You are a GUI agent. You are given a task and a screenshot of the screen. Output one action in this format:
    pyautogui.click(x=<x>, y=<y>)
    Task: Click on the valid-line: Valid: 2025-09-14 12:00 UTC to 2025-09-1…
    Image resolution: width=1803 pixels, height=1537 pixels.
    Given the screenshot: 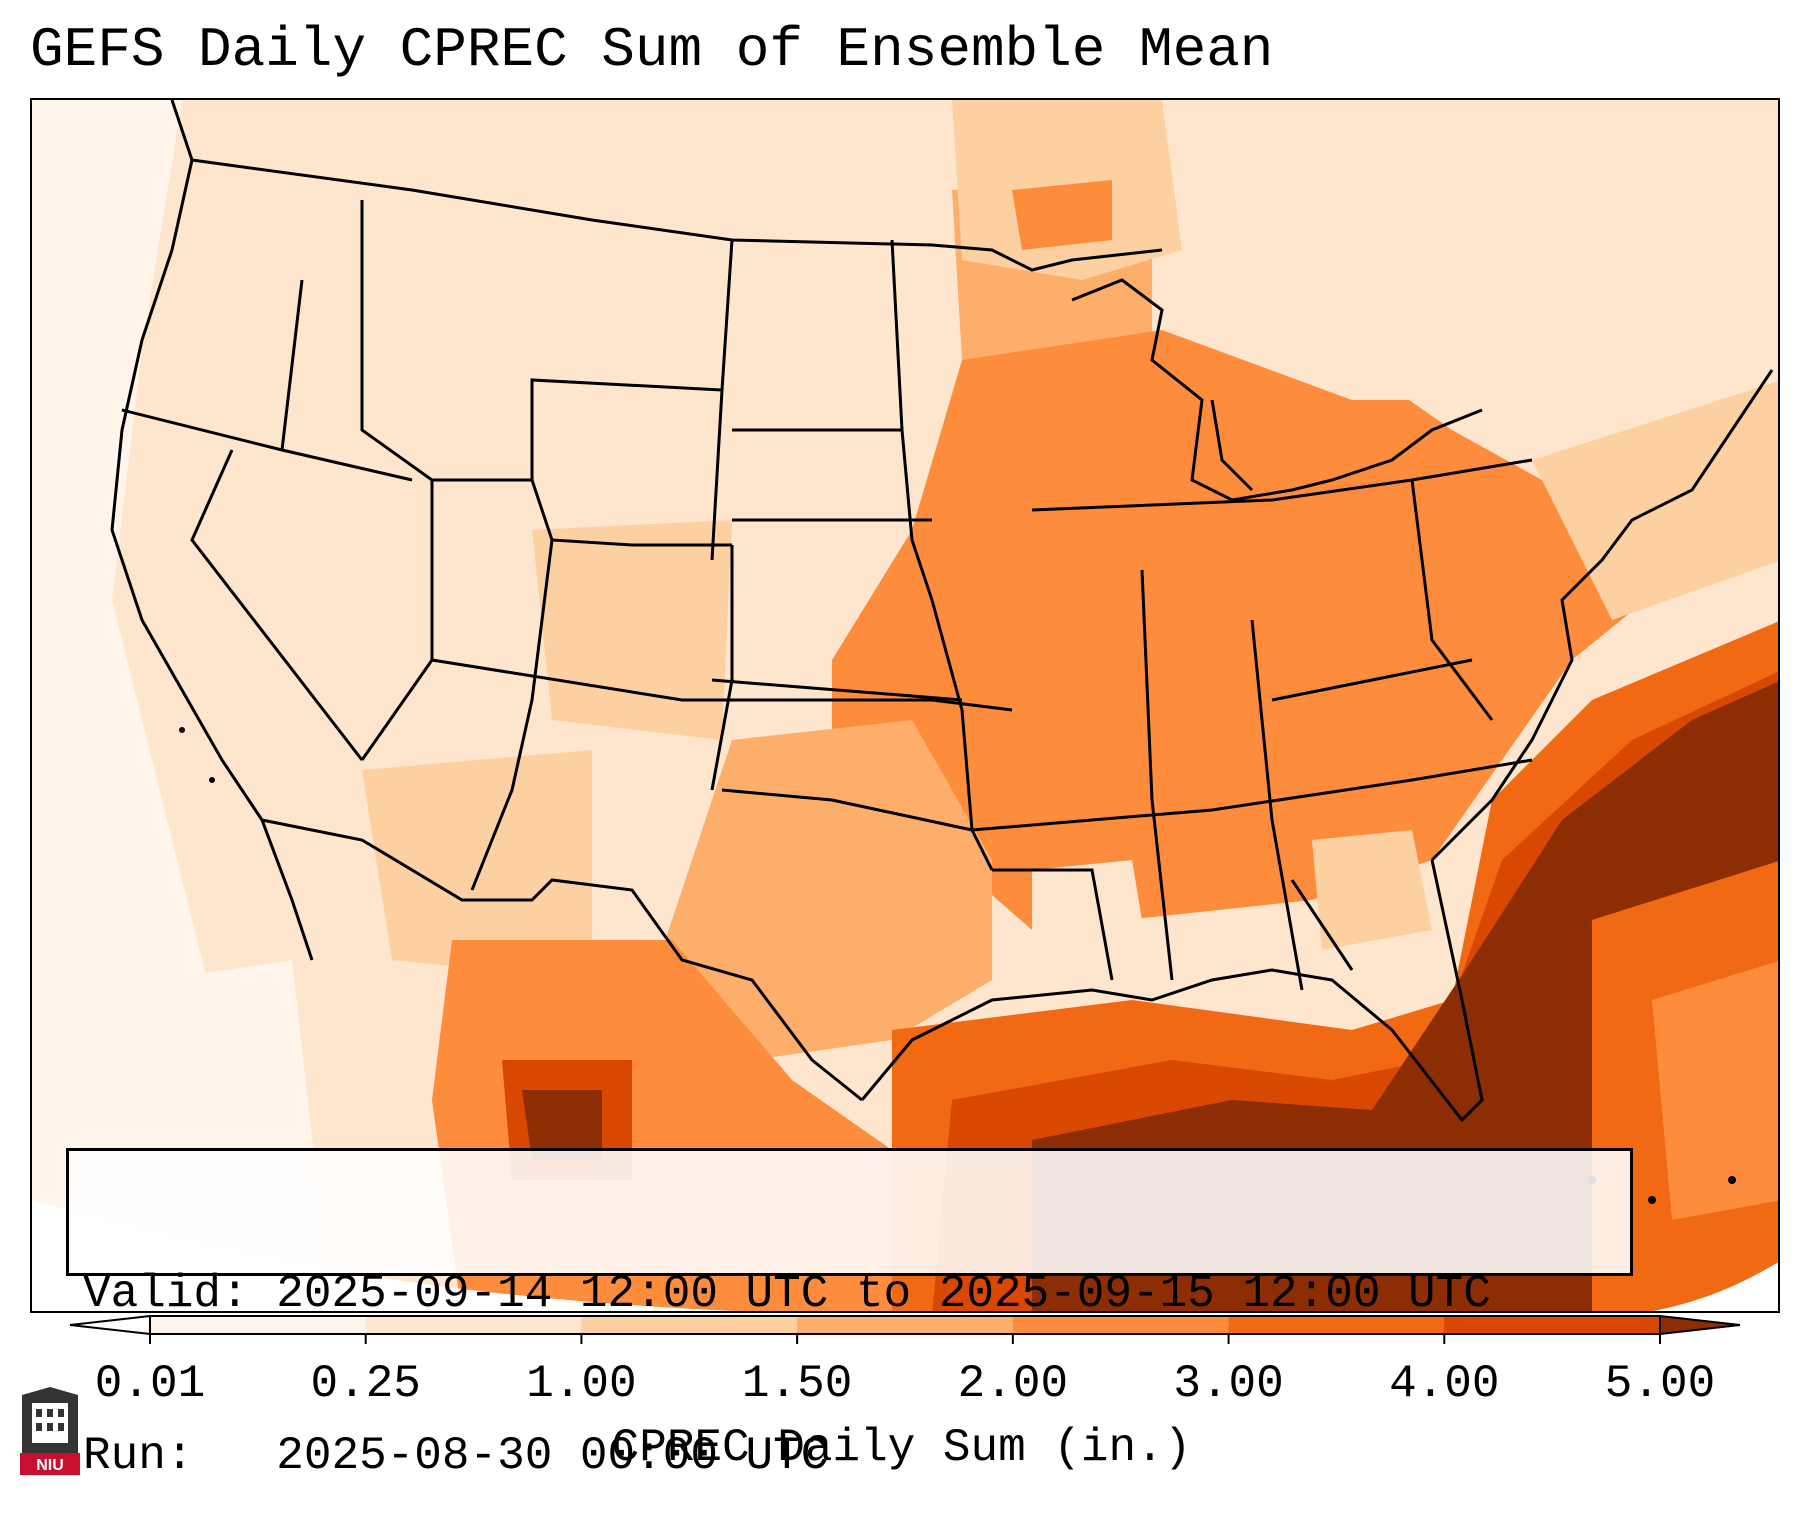 What is the action you would take?
    pyautogui.click(x=849, y=1294)
    